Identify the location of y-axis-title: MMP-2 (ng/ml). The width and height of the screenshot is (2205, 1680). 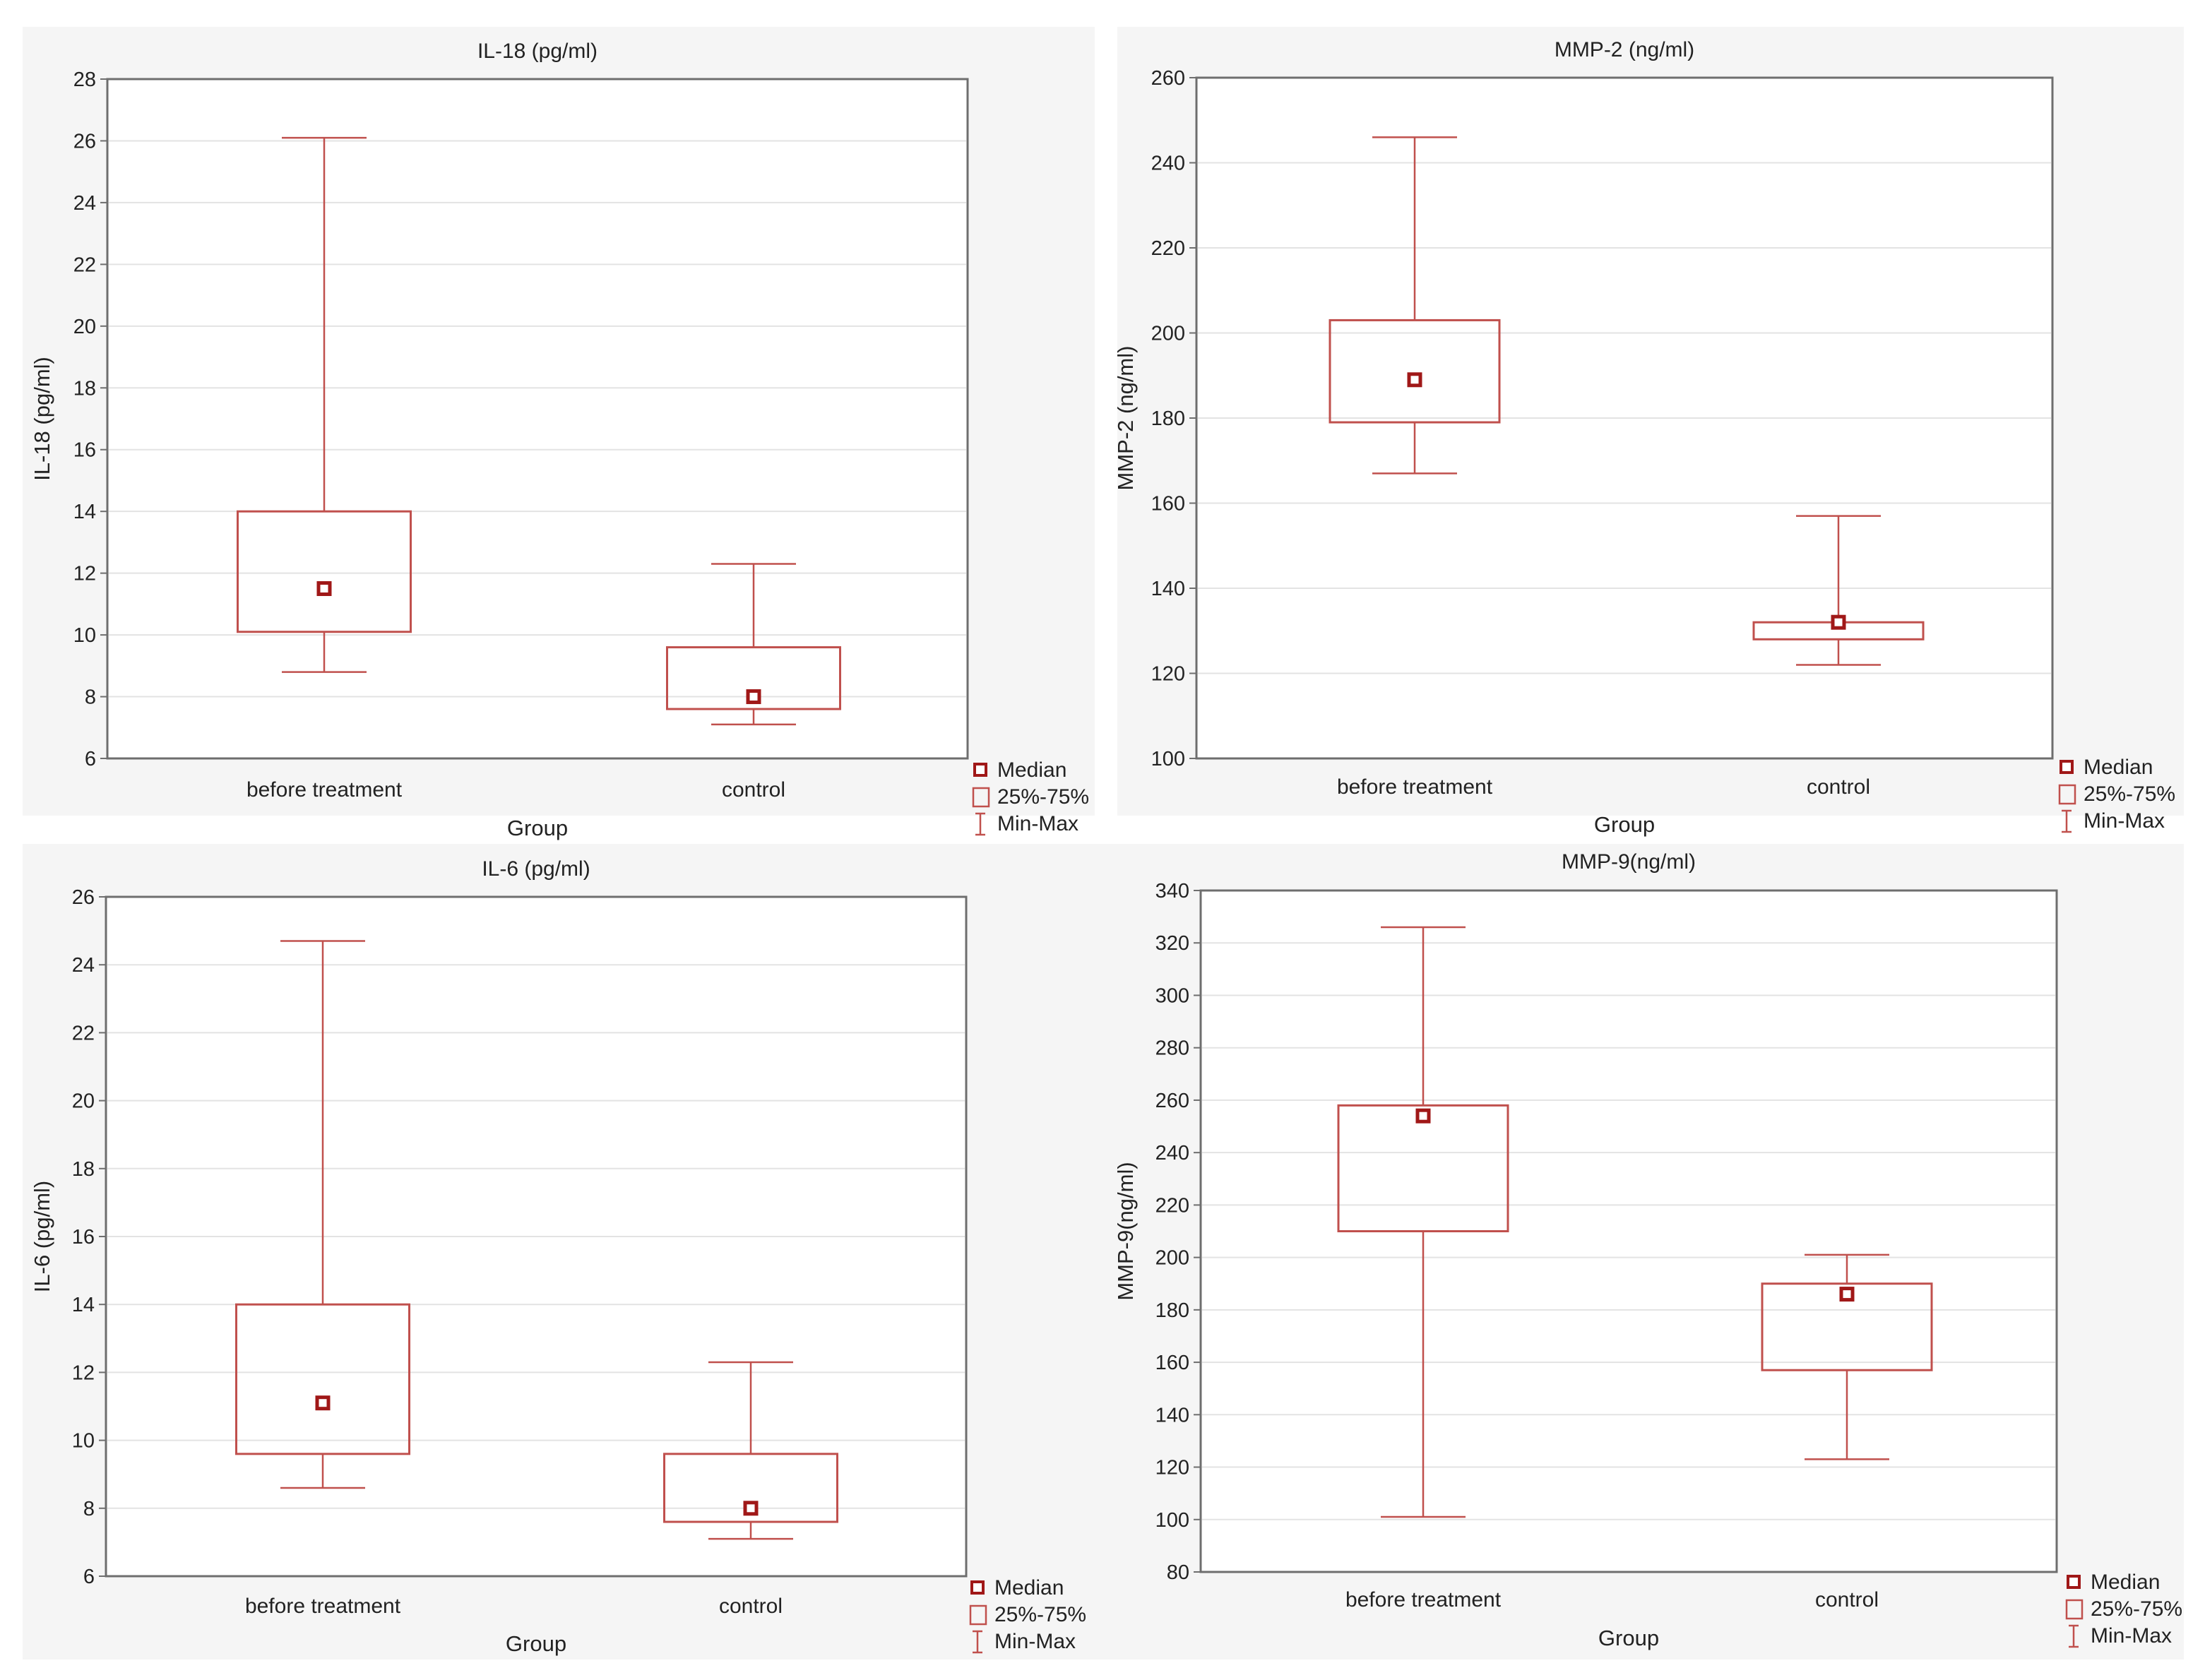
(1126, 418).